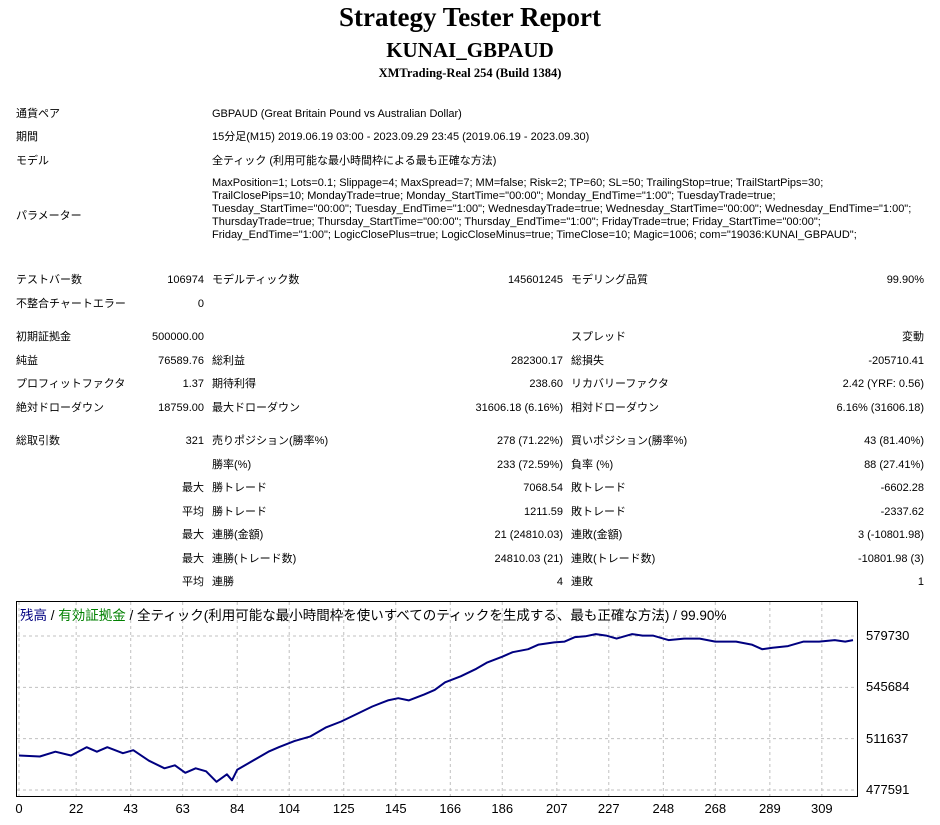 The height and width of the screenshot is (825, 940). Describe the element at coordinates (543, 512) in the screenshot. I see `avg-win-value: 1211.59` at that location.